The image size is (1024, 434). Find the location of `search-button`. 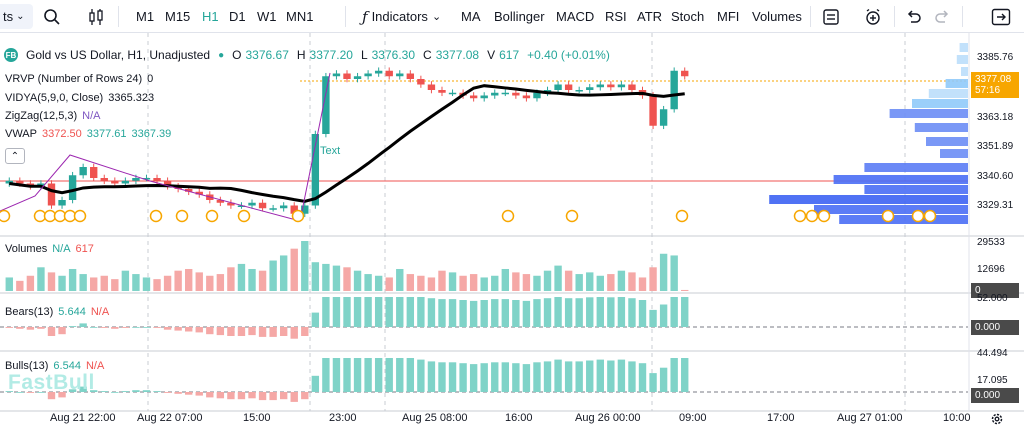

search-button is located at coordinates (52, 16).